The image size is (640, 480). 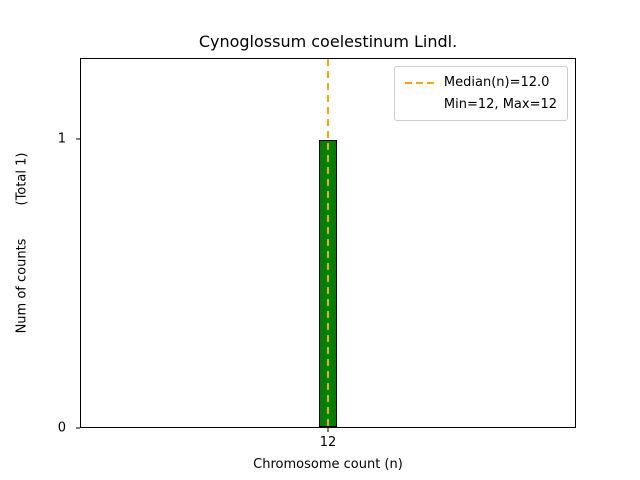 What do you see at coordinates (420, 105) in the screenshot?
I see `legend-spacer` at bounding box center [420, 105].